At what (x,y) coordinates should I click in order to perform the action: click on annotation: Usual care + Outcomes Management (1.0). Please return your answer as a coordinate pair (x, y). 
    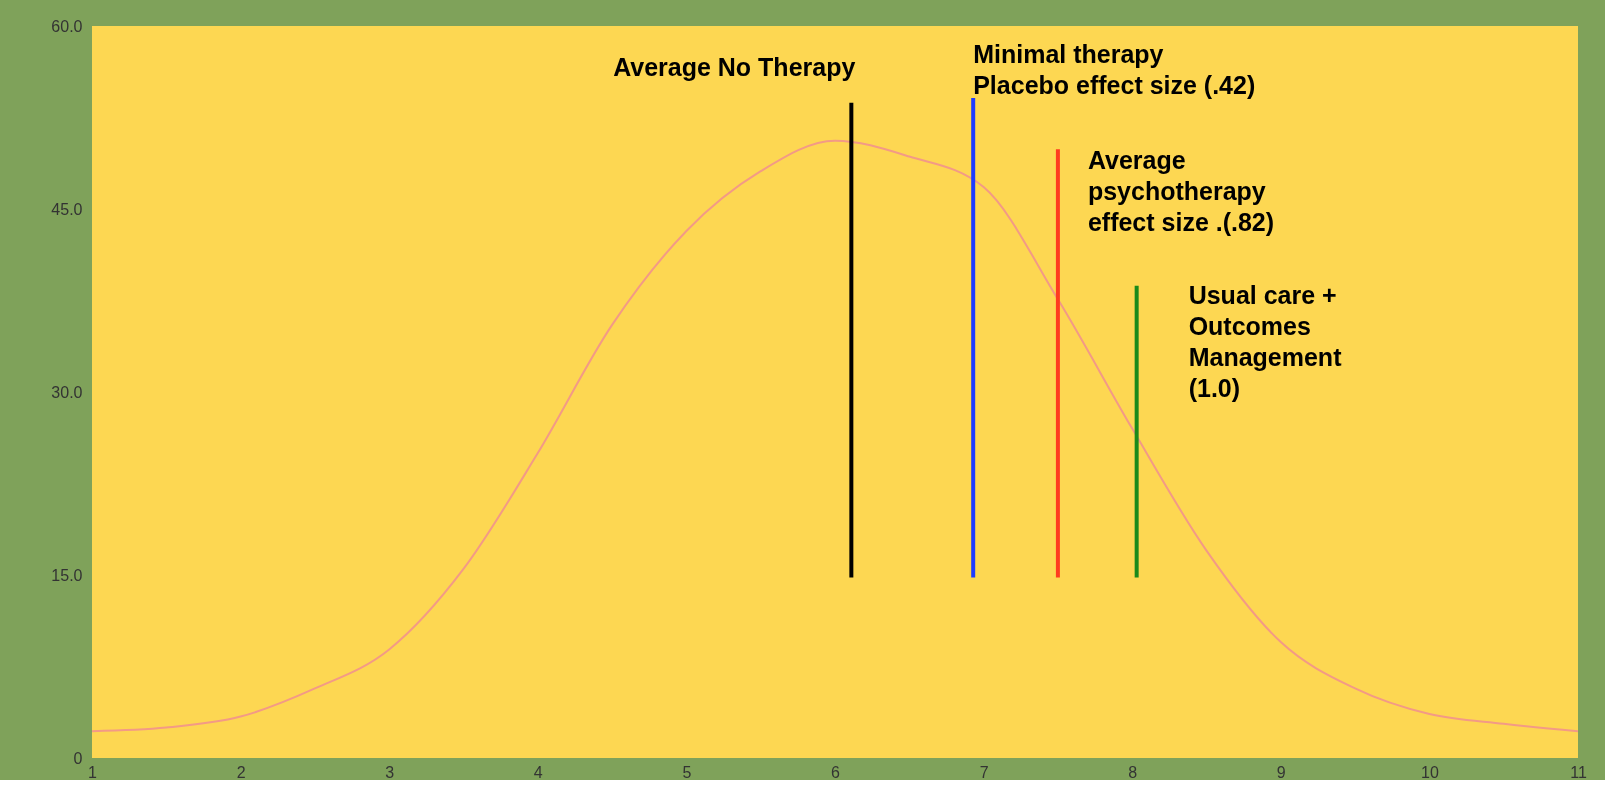
    Looking at the image, I should click on (1265, 341).